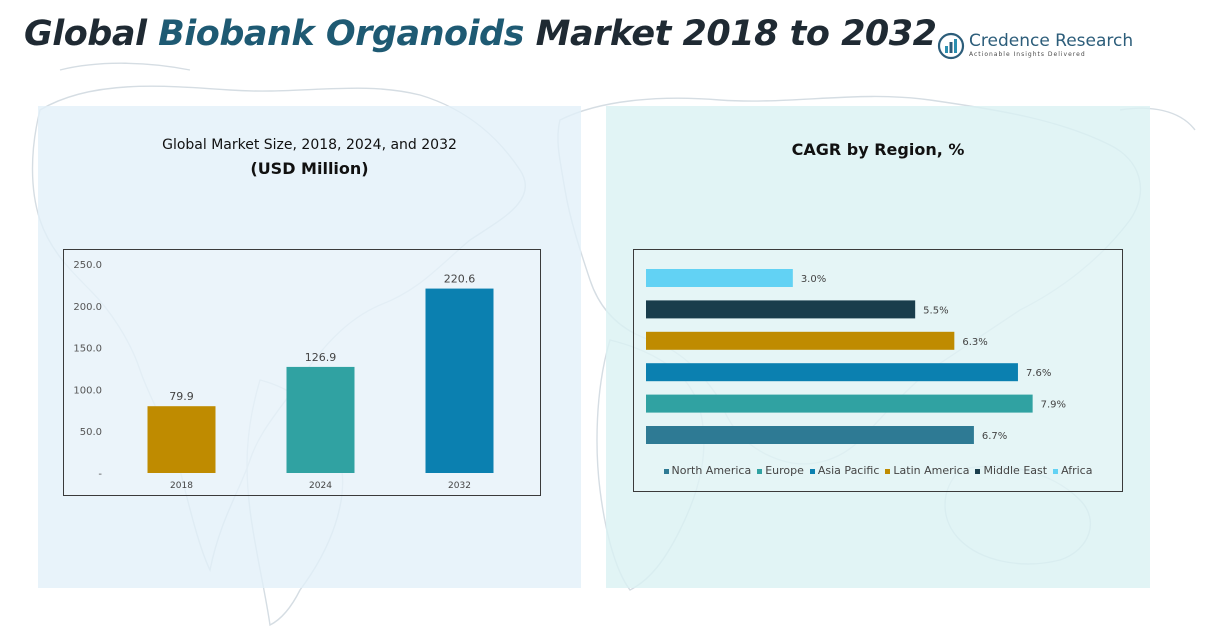 The width and height of the screenshot is (1205, 626). I want to click on credence-logo-icon, so click(951, 46).